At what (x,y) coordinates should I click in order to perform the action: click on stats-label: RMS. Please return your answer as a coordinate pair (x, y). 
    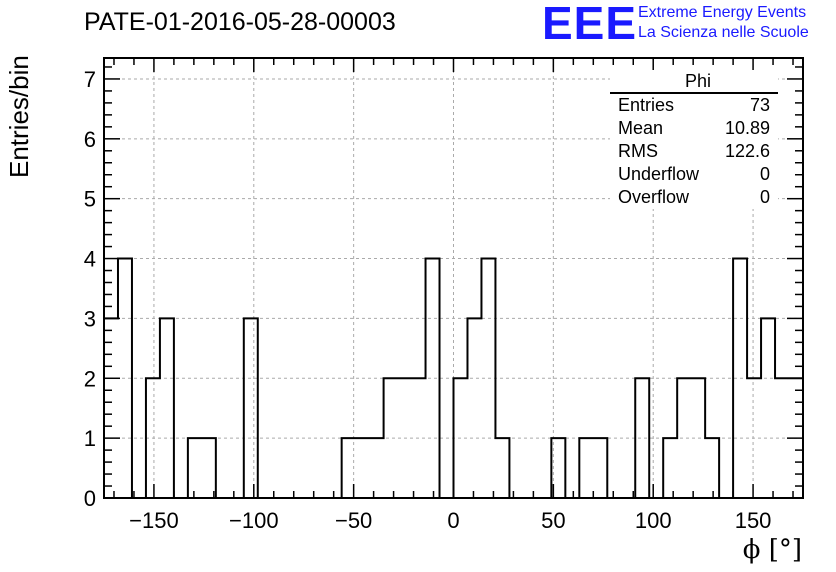
    Looking at the image, I should click on (638, 151).